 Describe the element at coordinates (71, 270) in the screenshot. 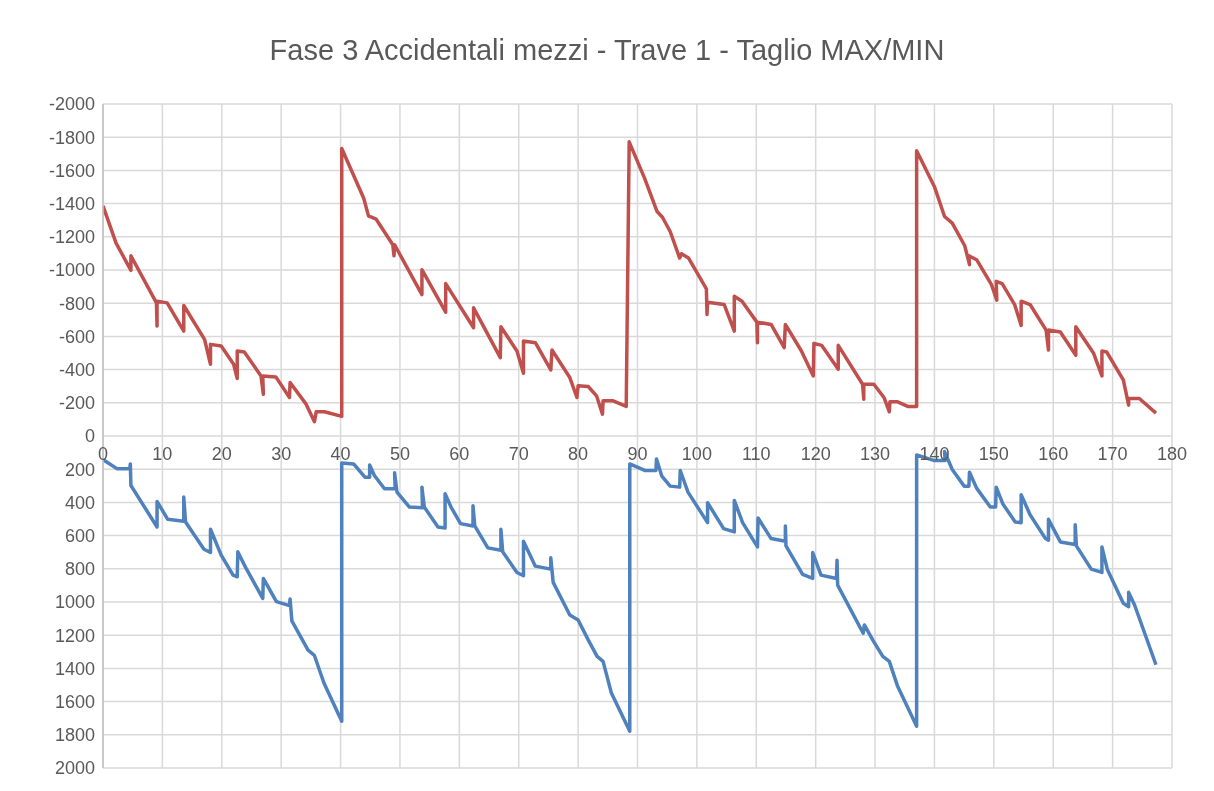

I see `y-tick-label: -1000` at that location.